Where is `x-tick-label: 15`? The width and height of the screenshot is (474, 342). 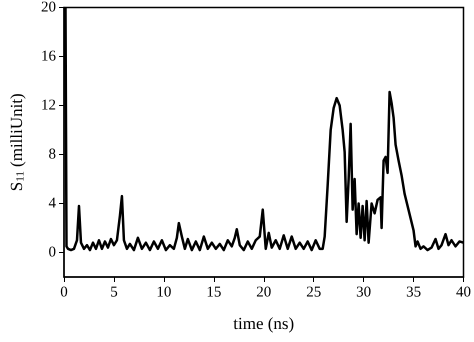 x-tick-label: 15 is located at coordinates (214, 292).